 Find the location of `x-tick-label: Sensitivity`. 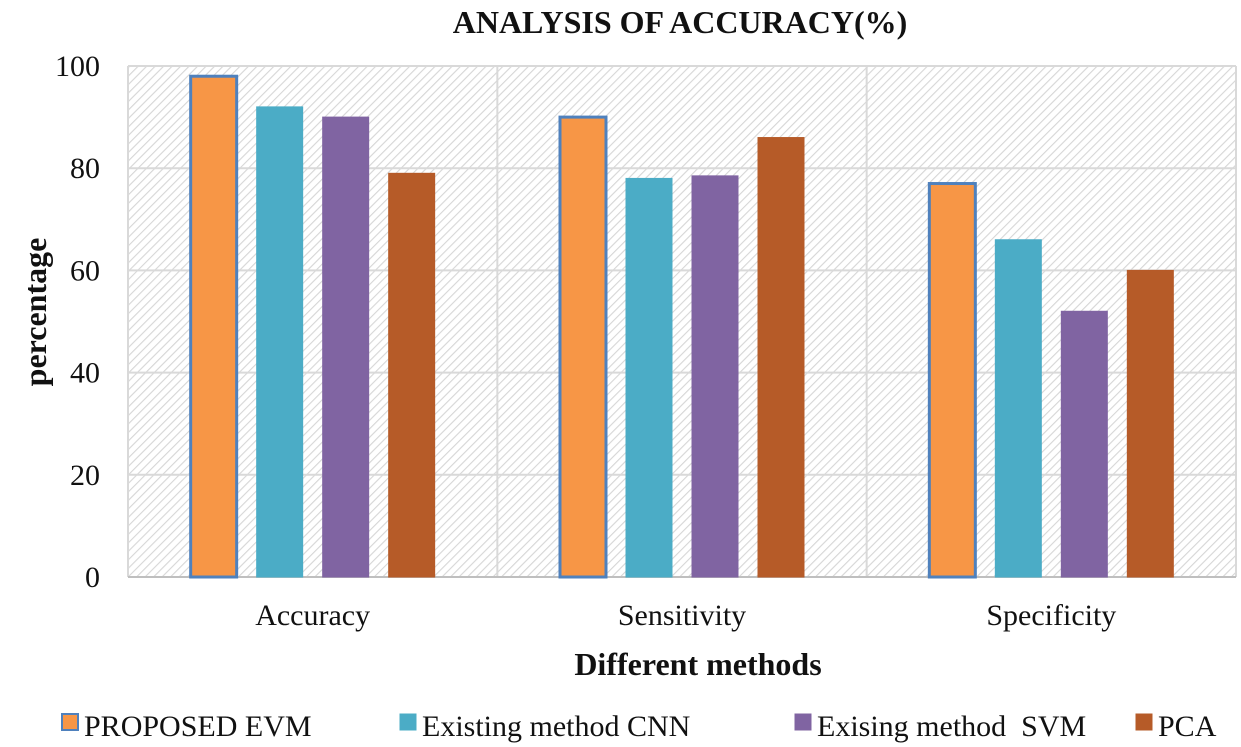

x-tick-label: Sensitivity is located at coordinates (682, 615).